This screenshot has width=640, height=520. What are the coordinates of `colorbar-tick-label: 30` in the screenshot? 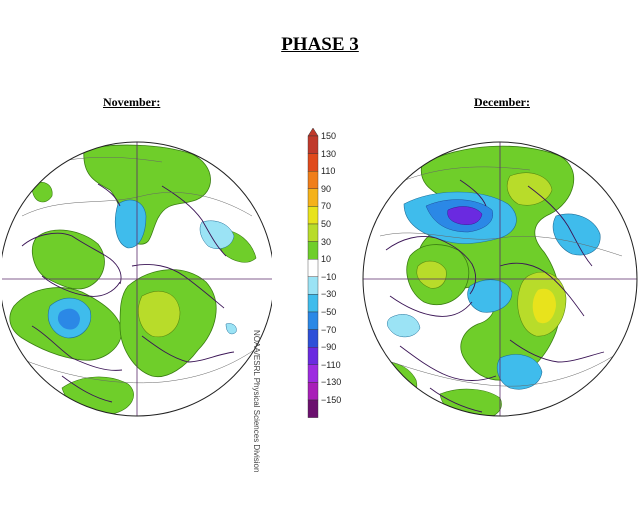 It's located at (326, 241).